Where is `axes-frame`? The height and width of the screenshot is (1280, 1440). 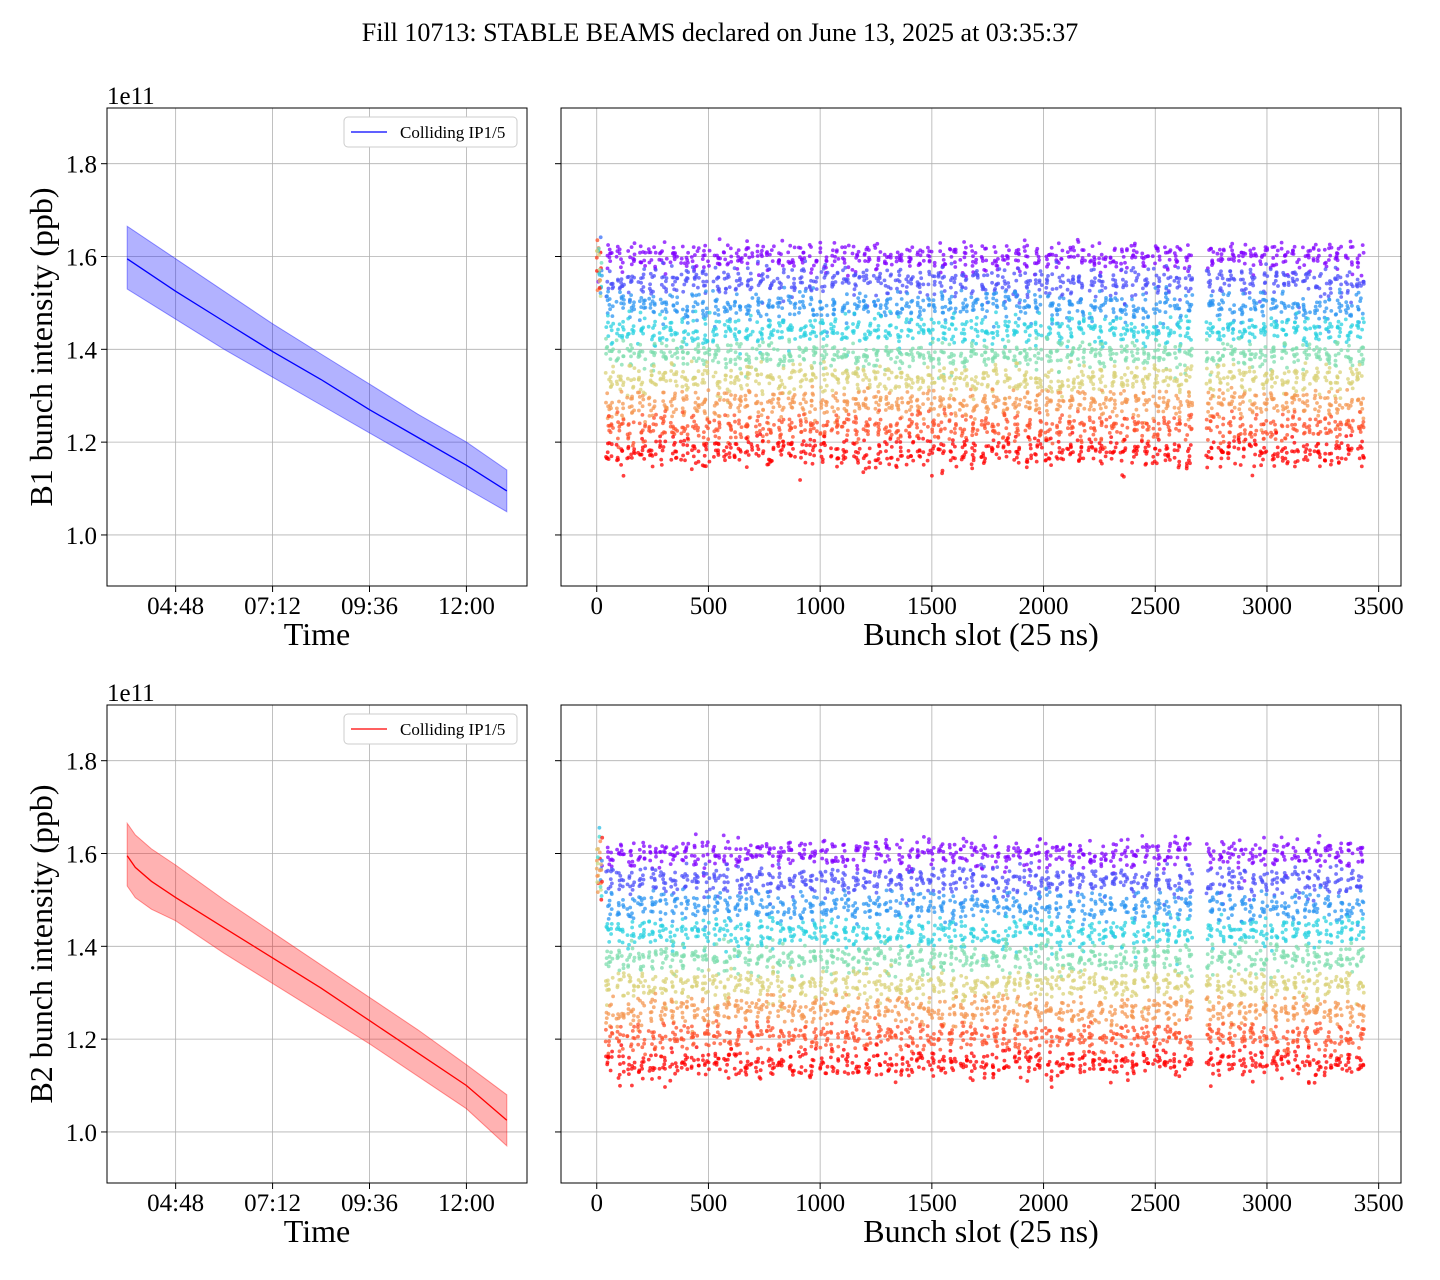 axes-frame is located at coordinates (317, 347).